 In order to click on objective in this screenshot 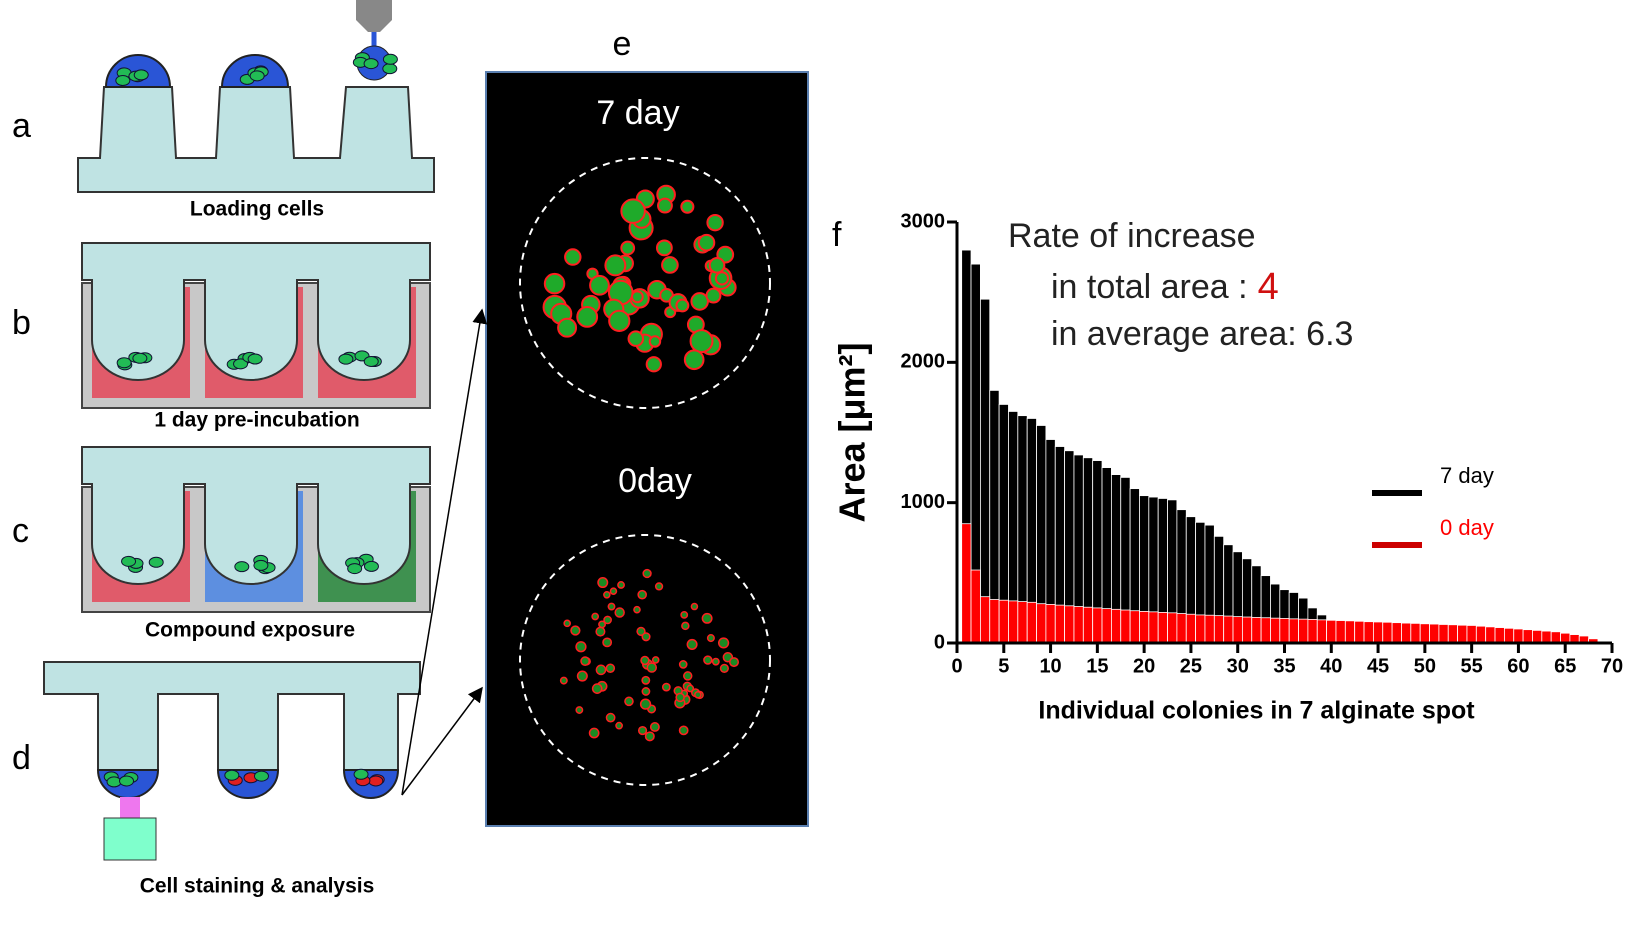, I will do `click(130, 839)`.